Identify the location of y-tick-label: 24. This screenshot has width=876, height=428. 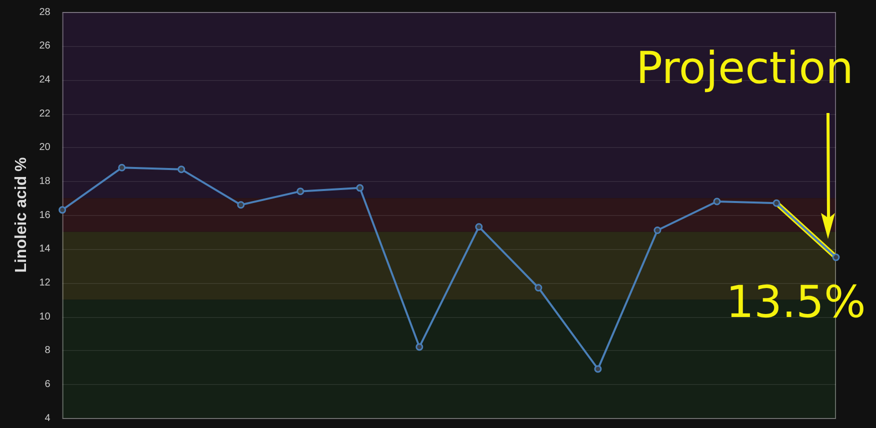
(45, 80).